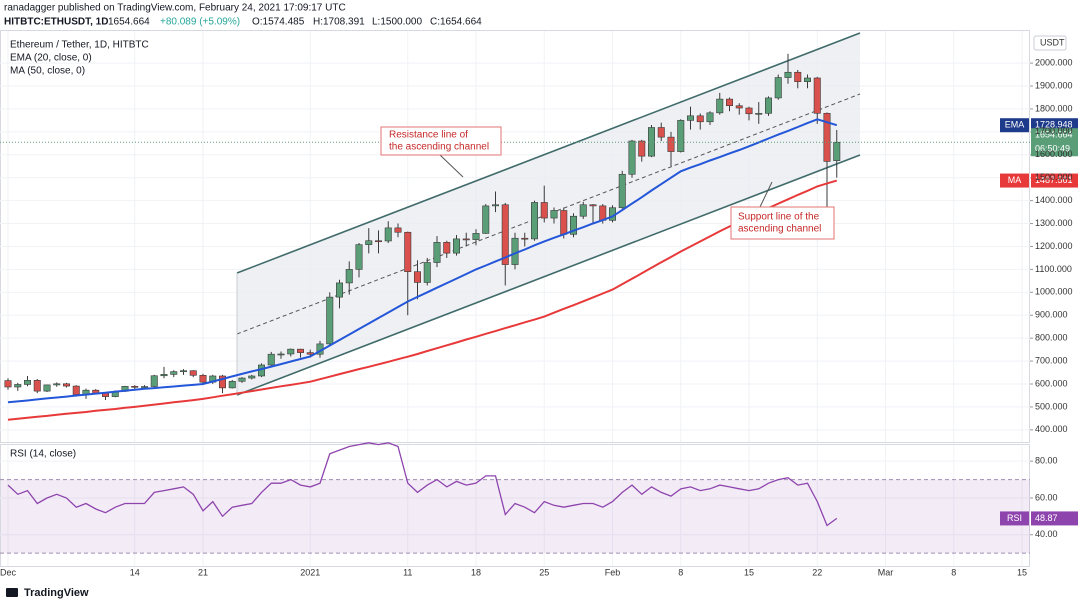 The image size is (1080, 603). Describe the element at coordinates (310, 572) in the screenshot. I see `x-tick-label: 2021` at that location.